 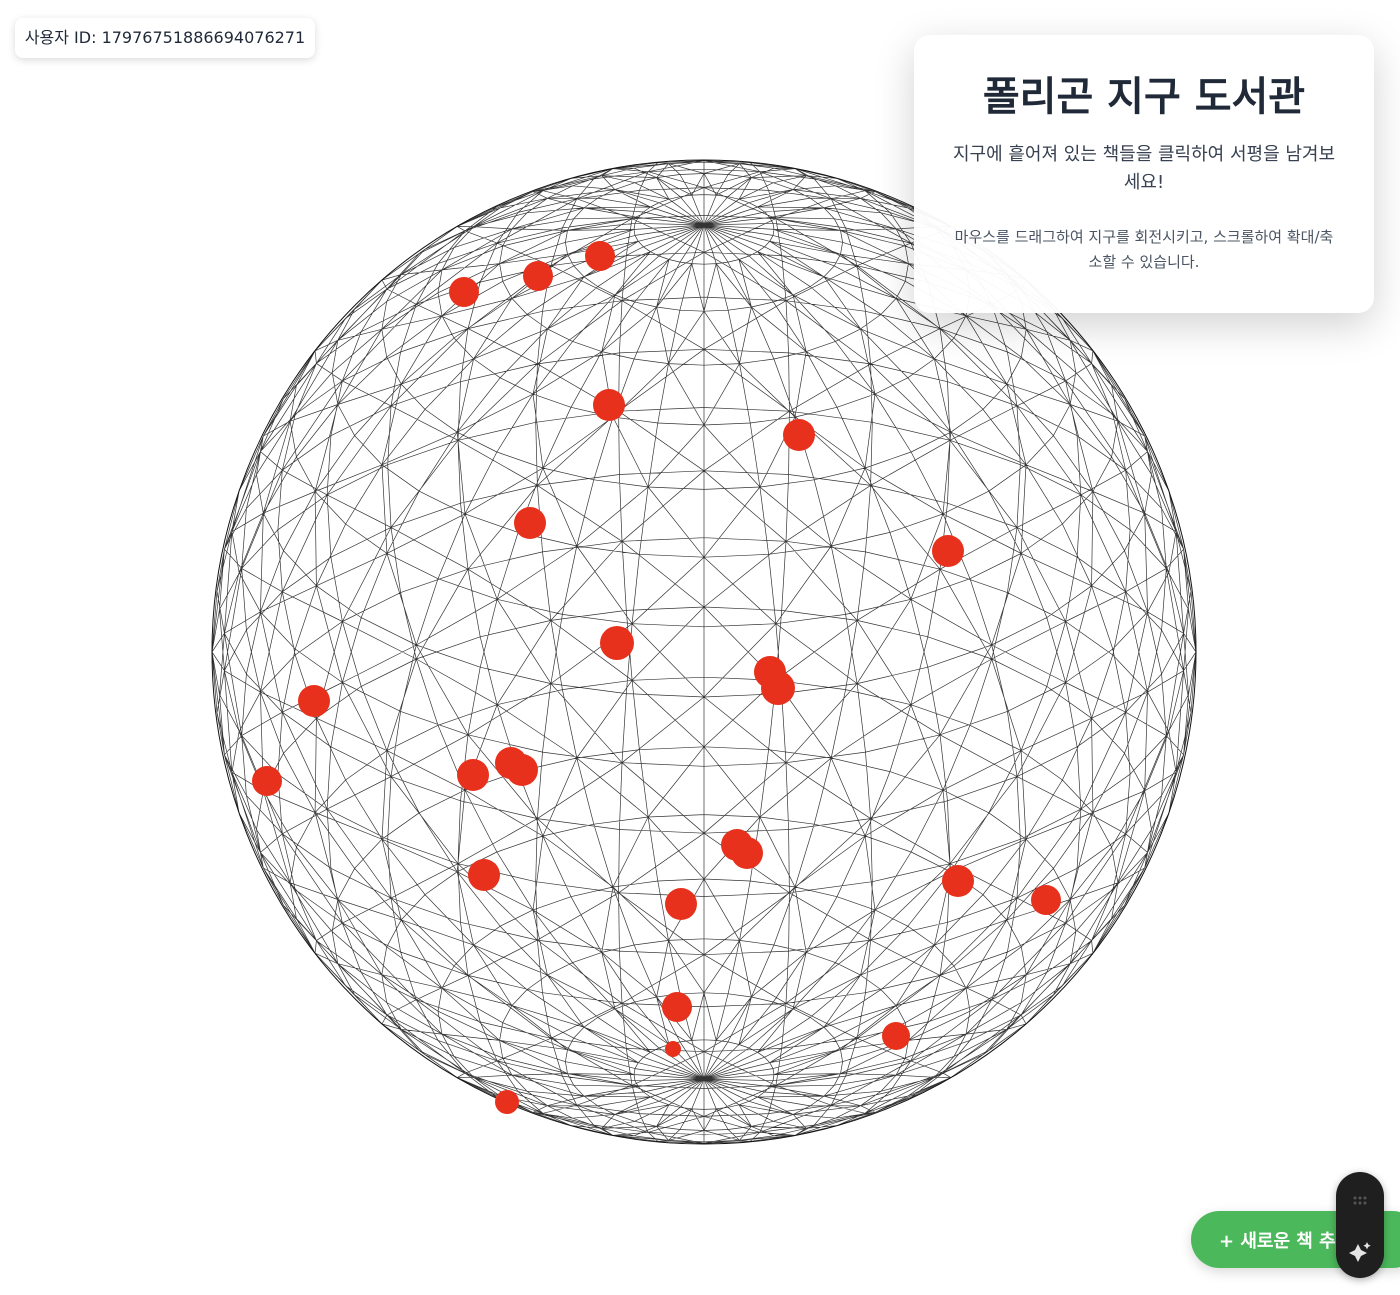 I want to click on floating-toolbar, so click(x=1360, y=1225).